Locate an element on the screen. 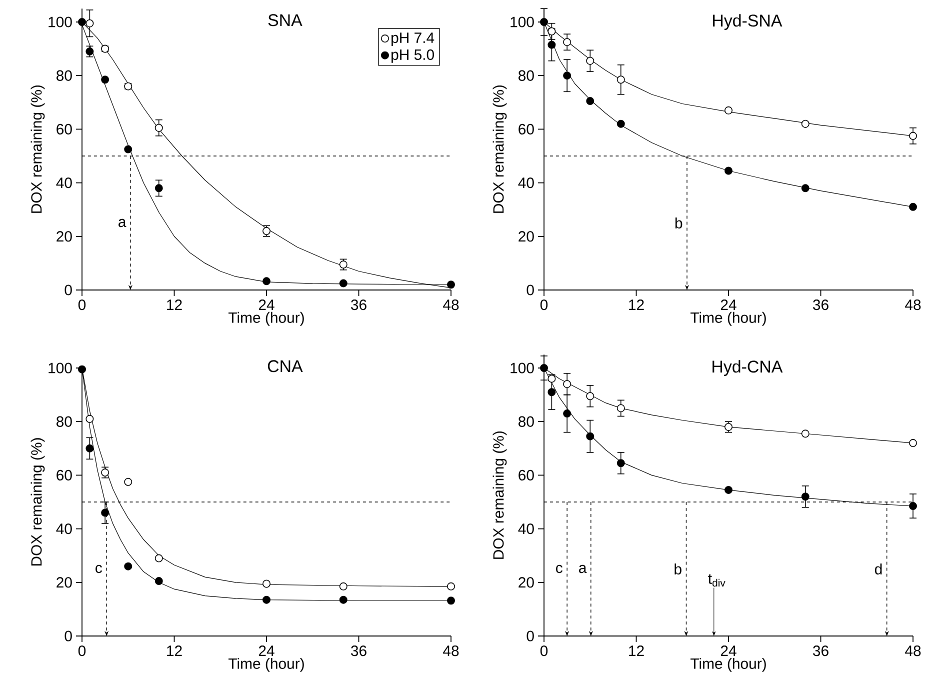  ref-line-label: t$_{div}$ is located at coordinates (717, 580).